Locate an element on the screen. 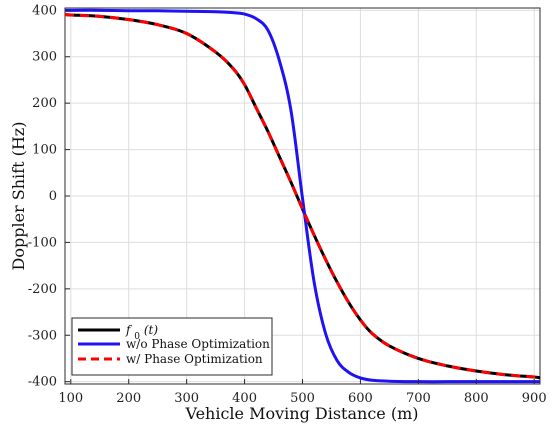  x-tick-label: 400 is located at coordinates (244, 398).